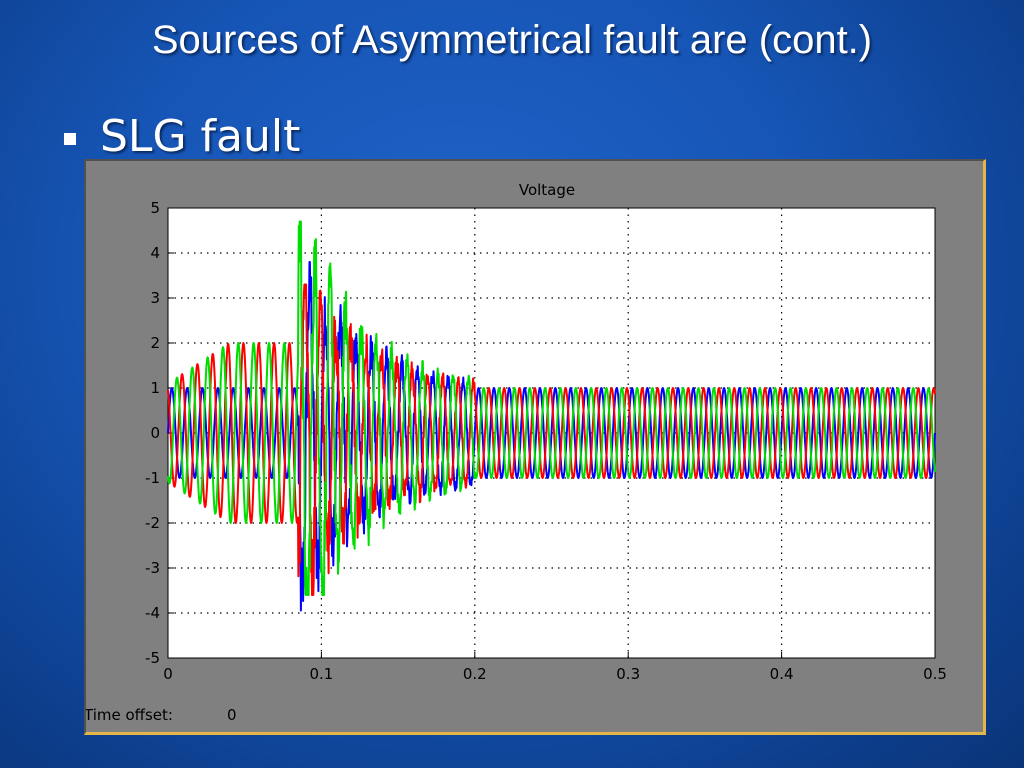 Image resolution: width=1024 pixels, height=768 pixels. Describe the element at coordinates (155, 208) in the screenshot. I see `tick-label-y: 5` at that location.